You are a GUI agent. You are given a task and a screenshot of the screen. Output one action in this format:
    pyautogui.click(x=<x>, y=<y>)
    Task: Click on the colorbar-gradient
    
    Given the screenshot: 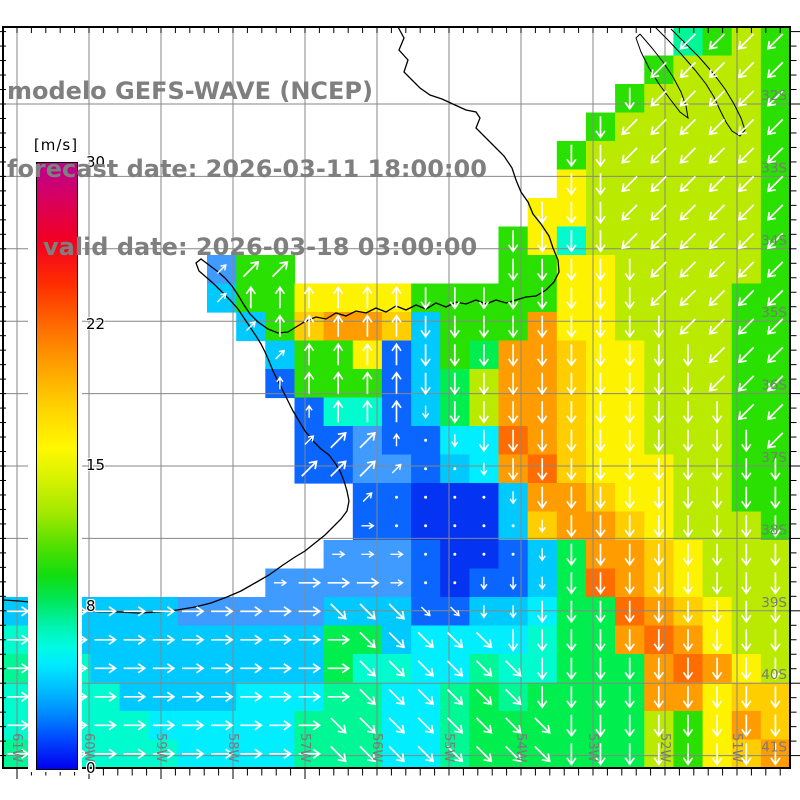 What is the action you would take?
    pyautogui.click(x=57, y=466)
    